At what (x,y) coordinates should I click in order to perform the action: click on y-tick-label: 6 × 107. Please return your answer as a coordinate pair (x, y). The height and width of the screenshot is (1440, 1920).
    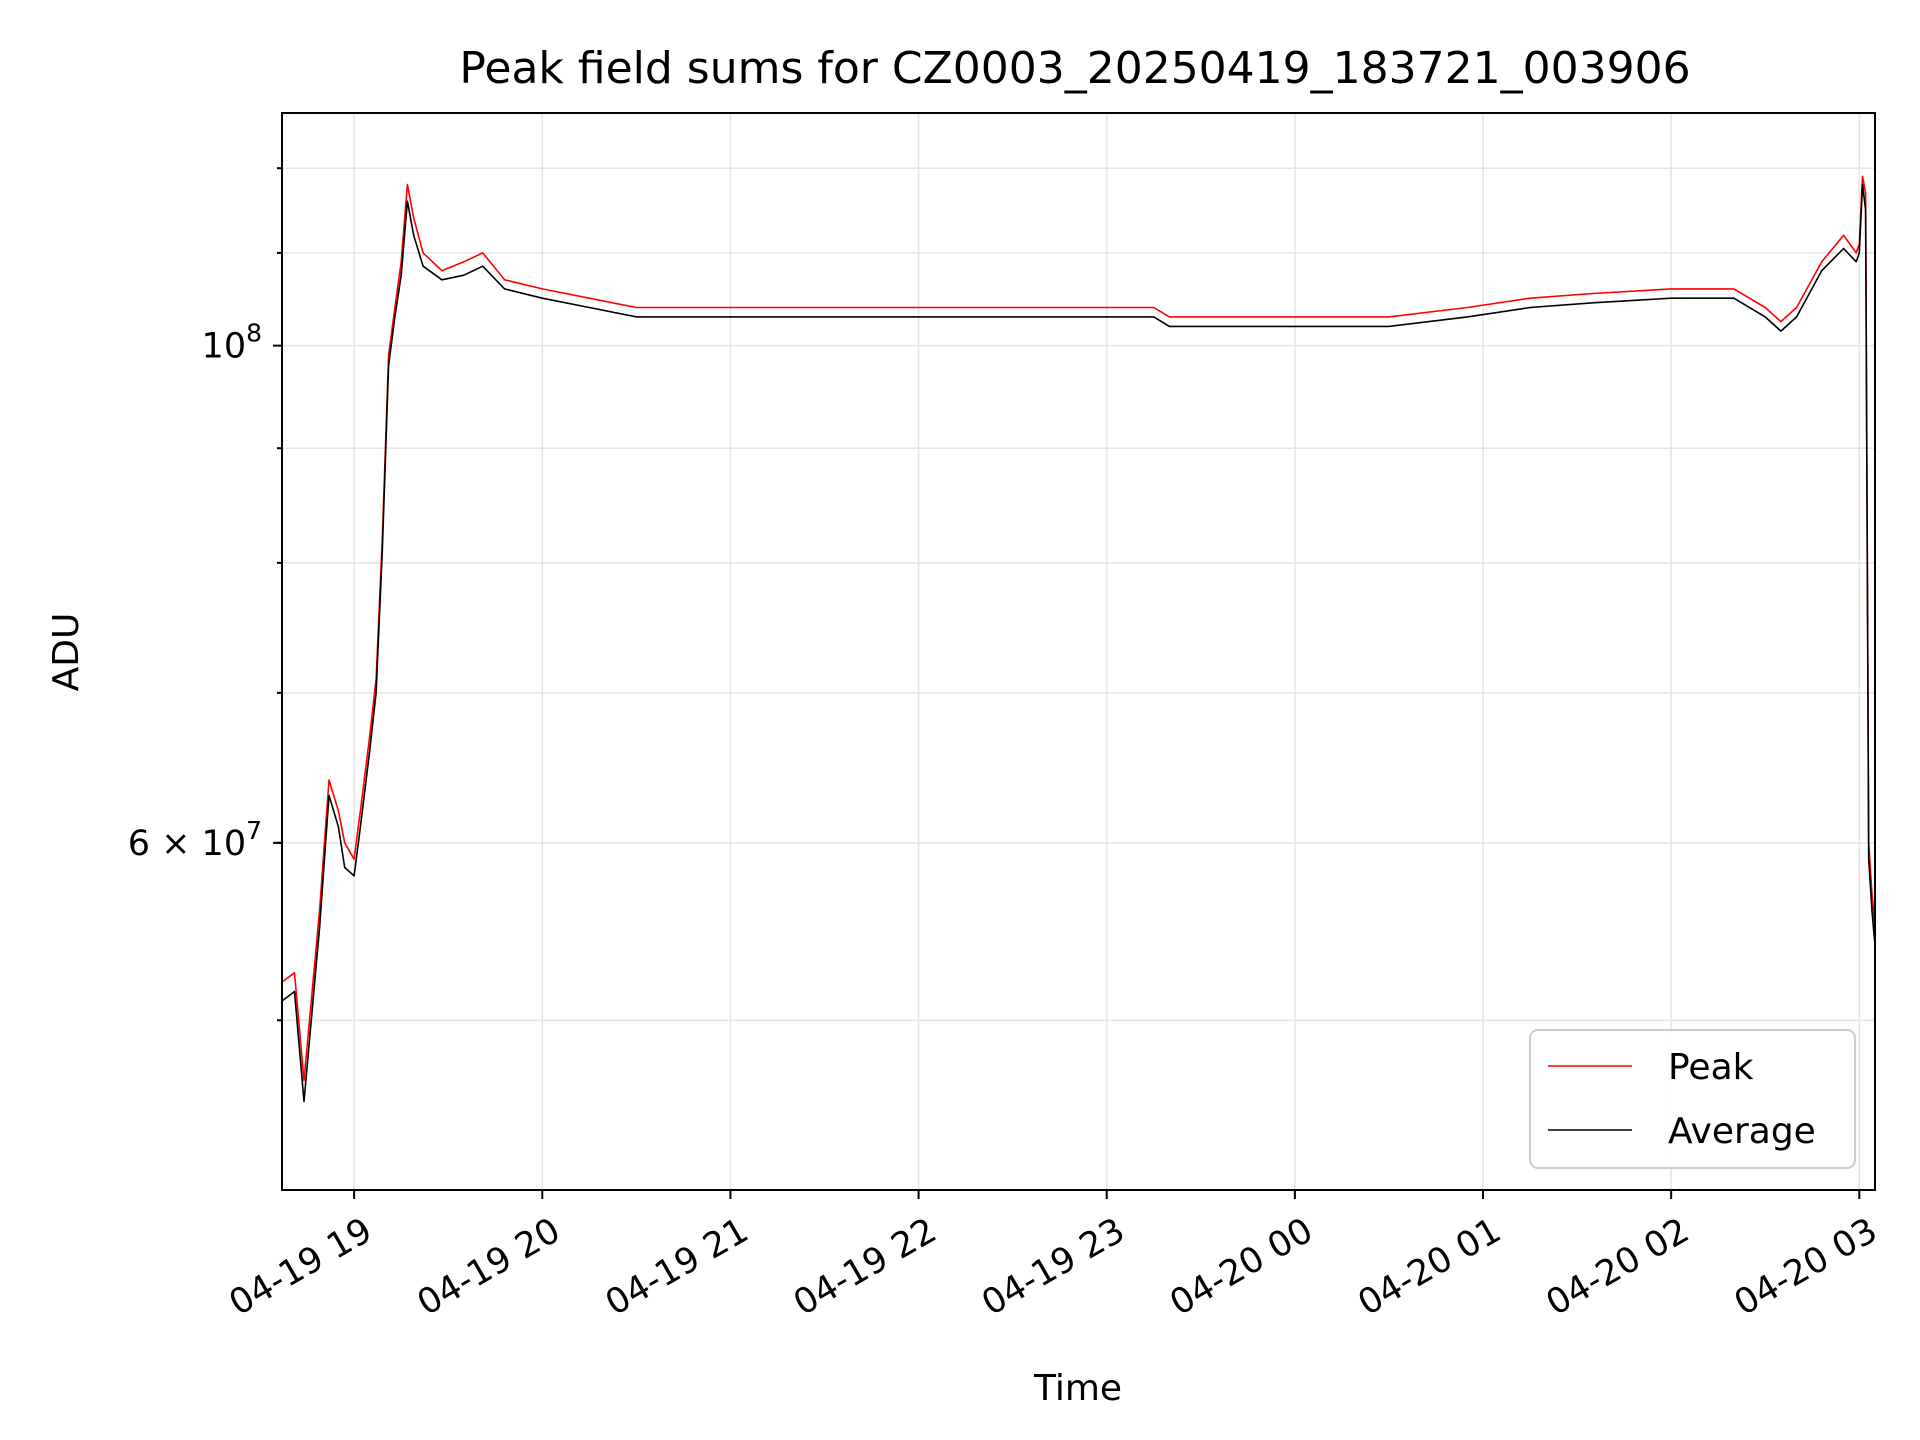
    Looking at the image, I should click on (195, 840).